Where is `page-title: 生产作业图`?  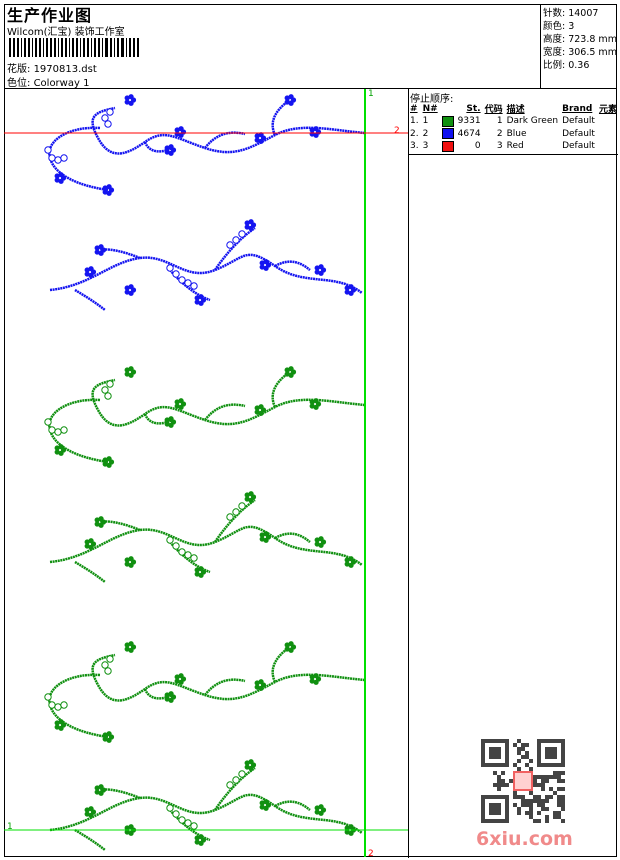
page-title: 生产作业图 is located at coordinates (50, 15).